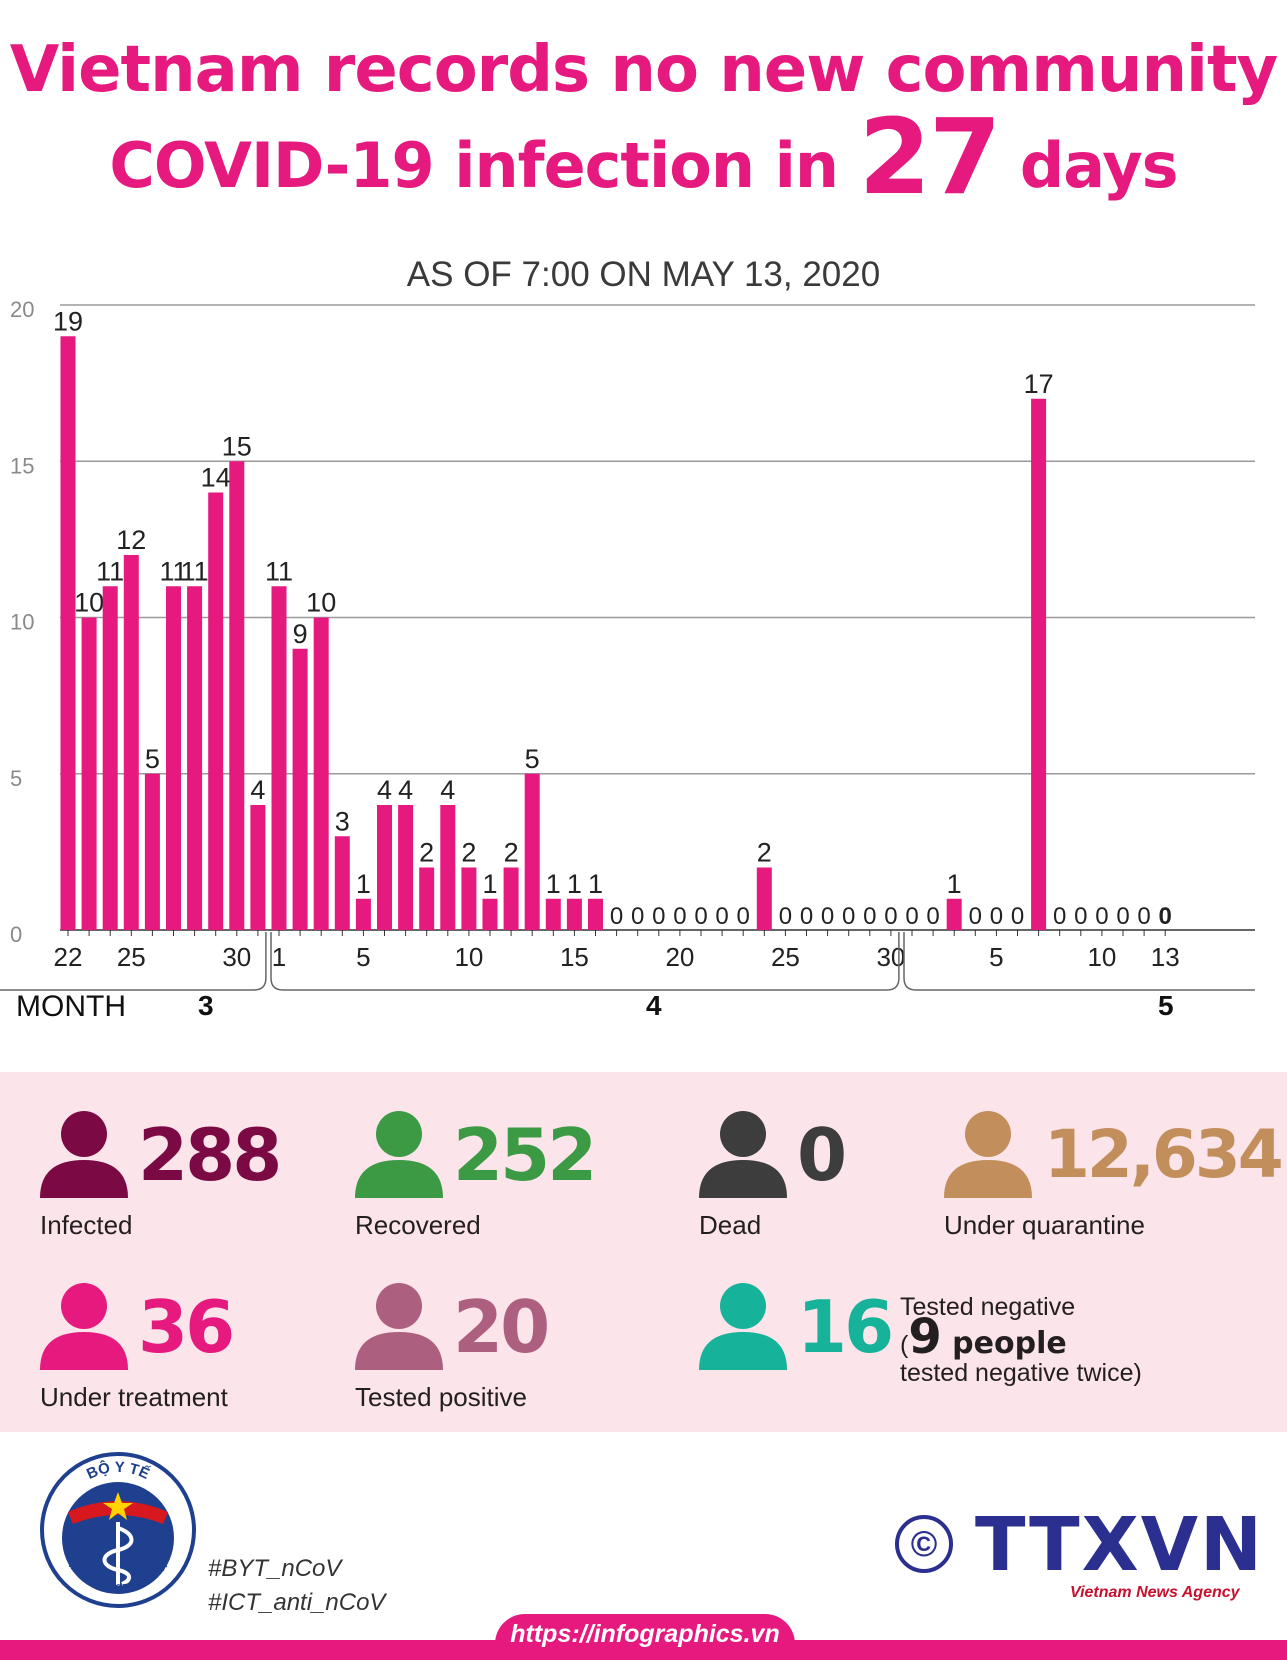  I want to click on title-line-2: COVID-19 infection in 27 days, so click(643, 158).